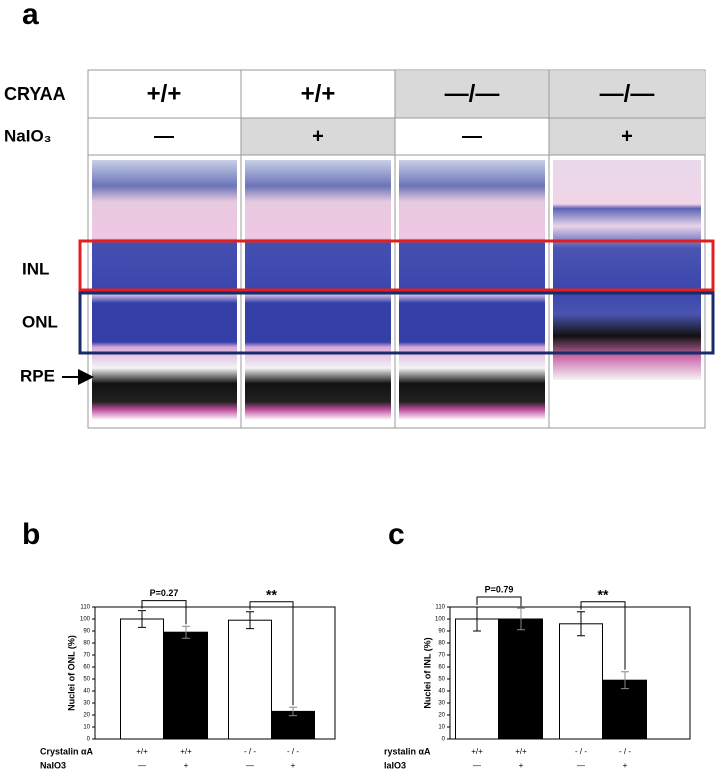  Describe the element at coordinates (35, 268) in the screenshot. I see `layer-label: INL` at that location.